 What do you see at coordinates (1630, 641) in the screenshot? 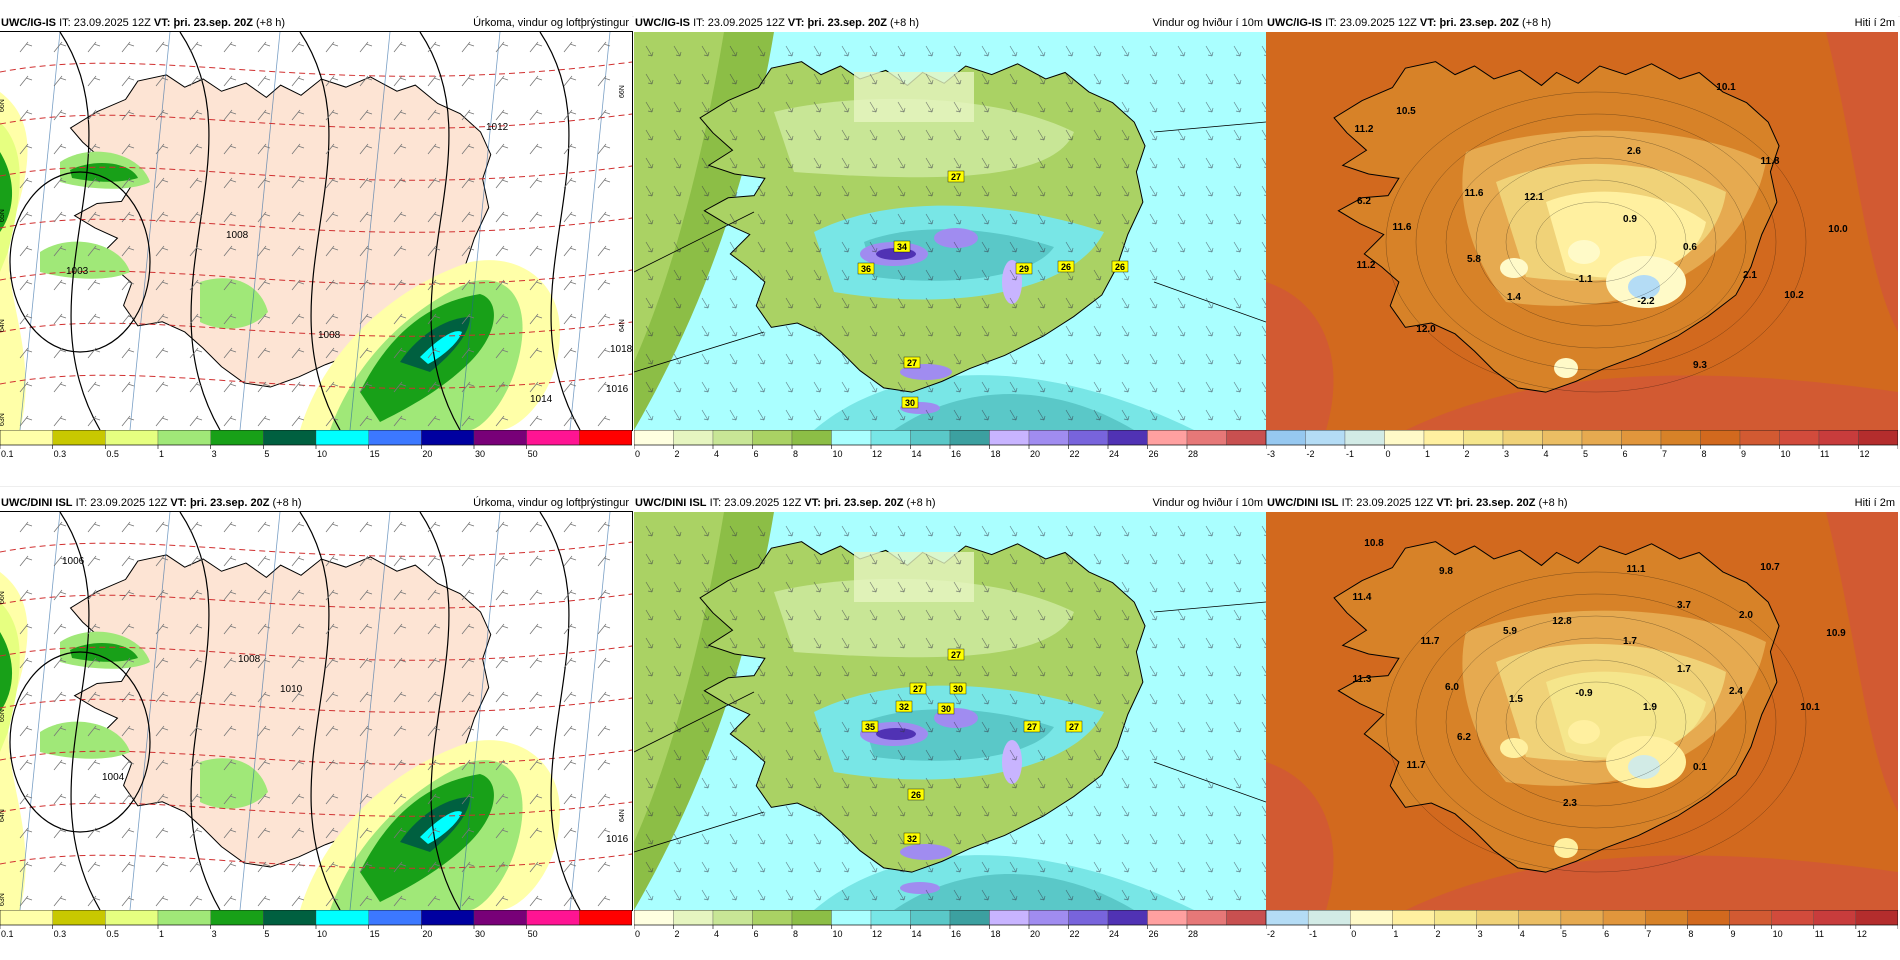
I see `temperature-label: 1.7` at bounding box center [1630, 641].